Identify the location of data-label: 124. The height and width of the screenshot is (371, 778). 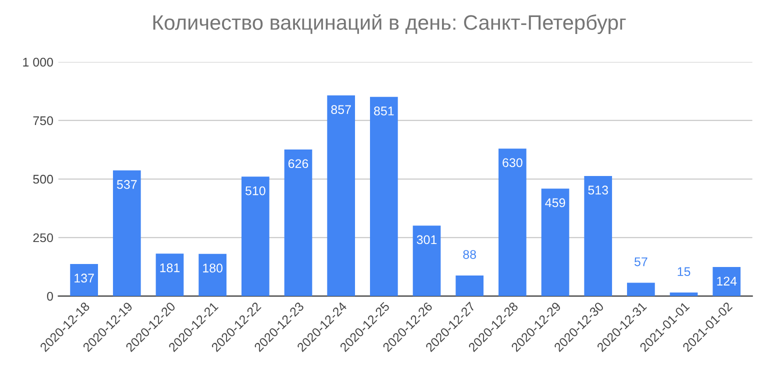
(727, 281).